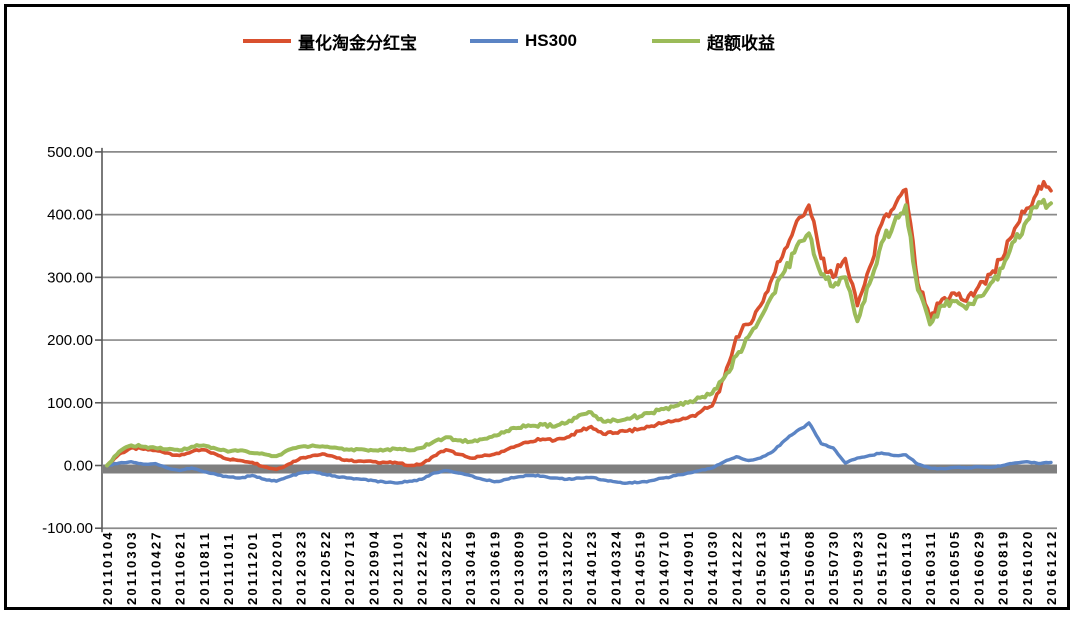 The width and height of the screenshot is (1074, 618). I want to click on x-axis-label: 20150415, so click(785, 567).